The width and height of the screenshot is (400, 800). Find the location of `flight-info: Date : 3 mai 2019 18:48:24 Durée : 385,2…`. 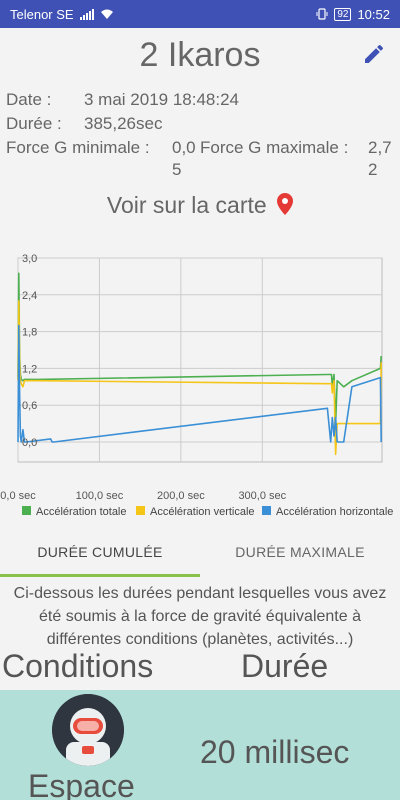

flight-info: Date : 3 mai 2019 18:48:24 Durée : 385,2… is located at coordinates (203, 135).